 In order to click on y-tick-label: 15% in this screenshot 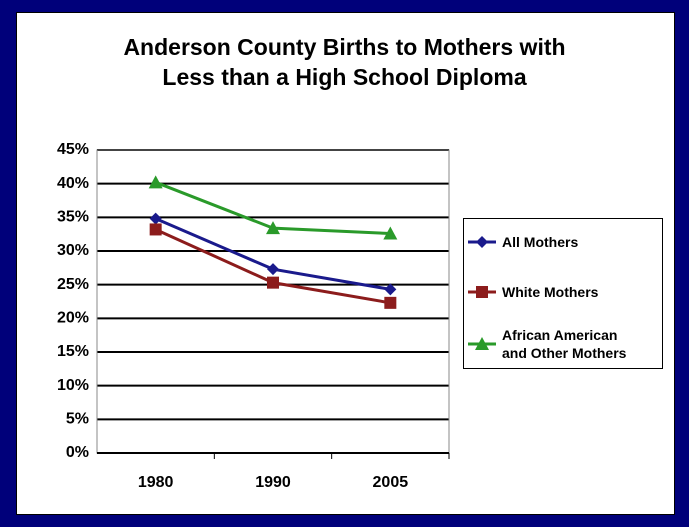, I will do `click(73, 351)`.